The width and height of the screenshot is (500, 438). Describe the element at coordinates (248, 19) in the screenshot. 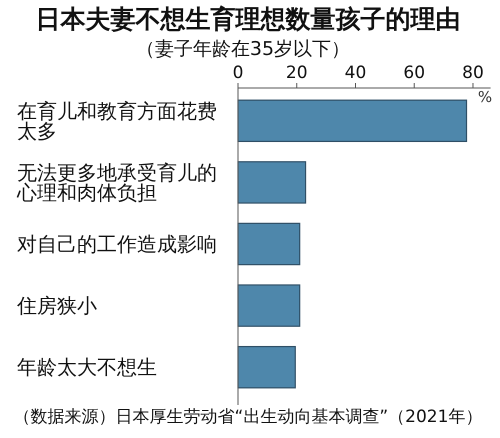

I see `chart-title: 日本夫妻不想生育理想数量孩子的理由` at that location.